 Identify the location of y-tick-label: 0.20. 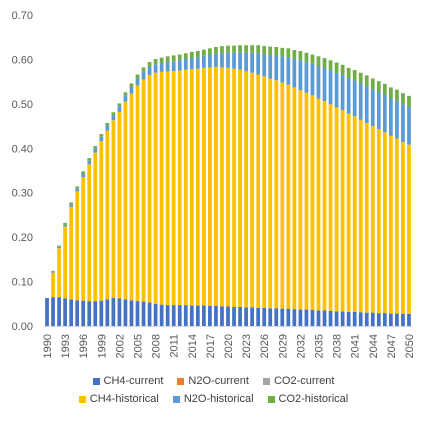
(22, 238).